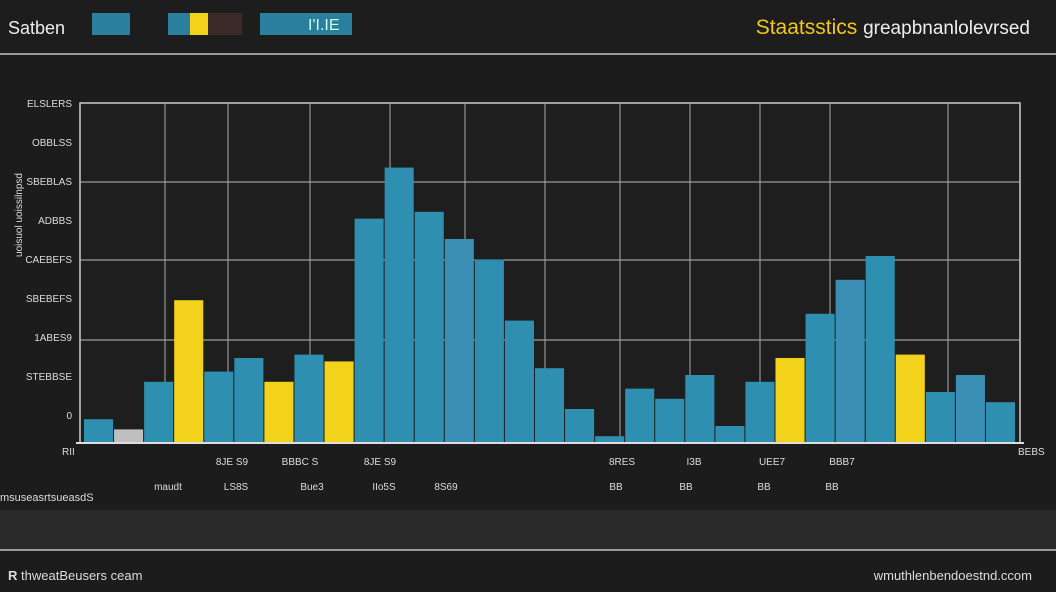 This screenshot has height=592, width=1056. Describe the element at coordinates (842, 462) in the screenshot. I see `x-tick-label: BBB7` at that location.